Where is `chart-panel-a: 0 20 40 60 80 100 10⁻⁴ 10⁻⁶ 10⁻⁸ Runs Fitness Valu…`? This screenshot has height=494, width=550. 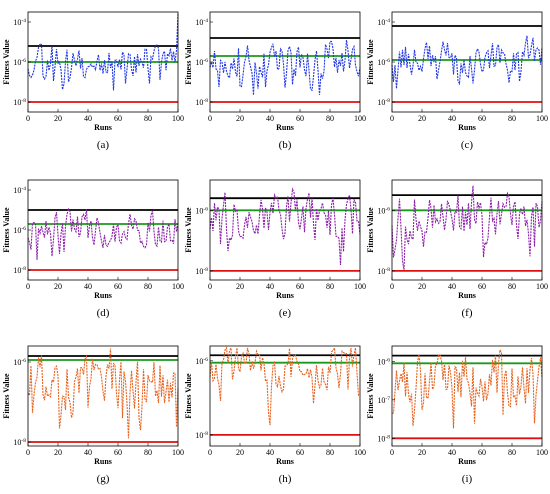
chart-panel-a: 0 20 40 60 80 100 10⁻⁴ 10⁻⁶ 10⁻⁸ Runs Fitness Valu… is located at coordinates (93, 81).